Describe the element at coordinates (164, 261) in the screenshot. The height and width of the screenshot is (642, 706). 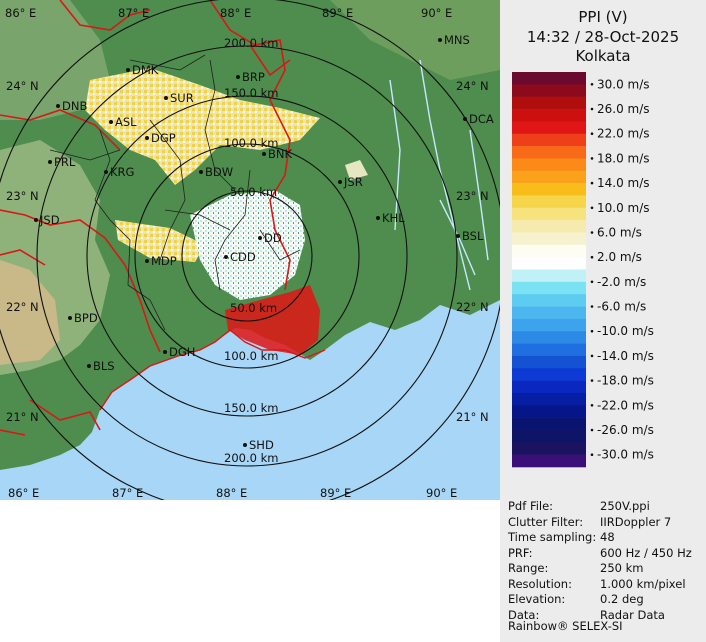
I see `station-label: MDP` at that location.